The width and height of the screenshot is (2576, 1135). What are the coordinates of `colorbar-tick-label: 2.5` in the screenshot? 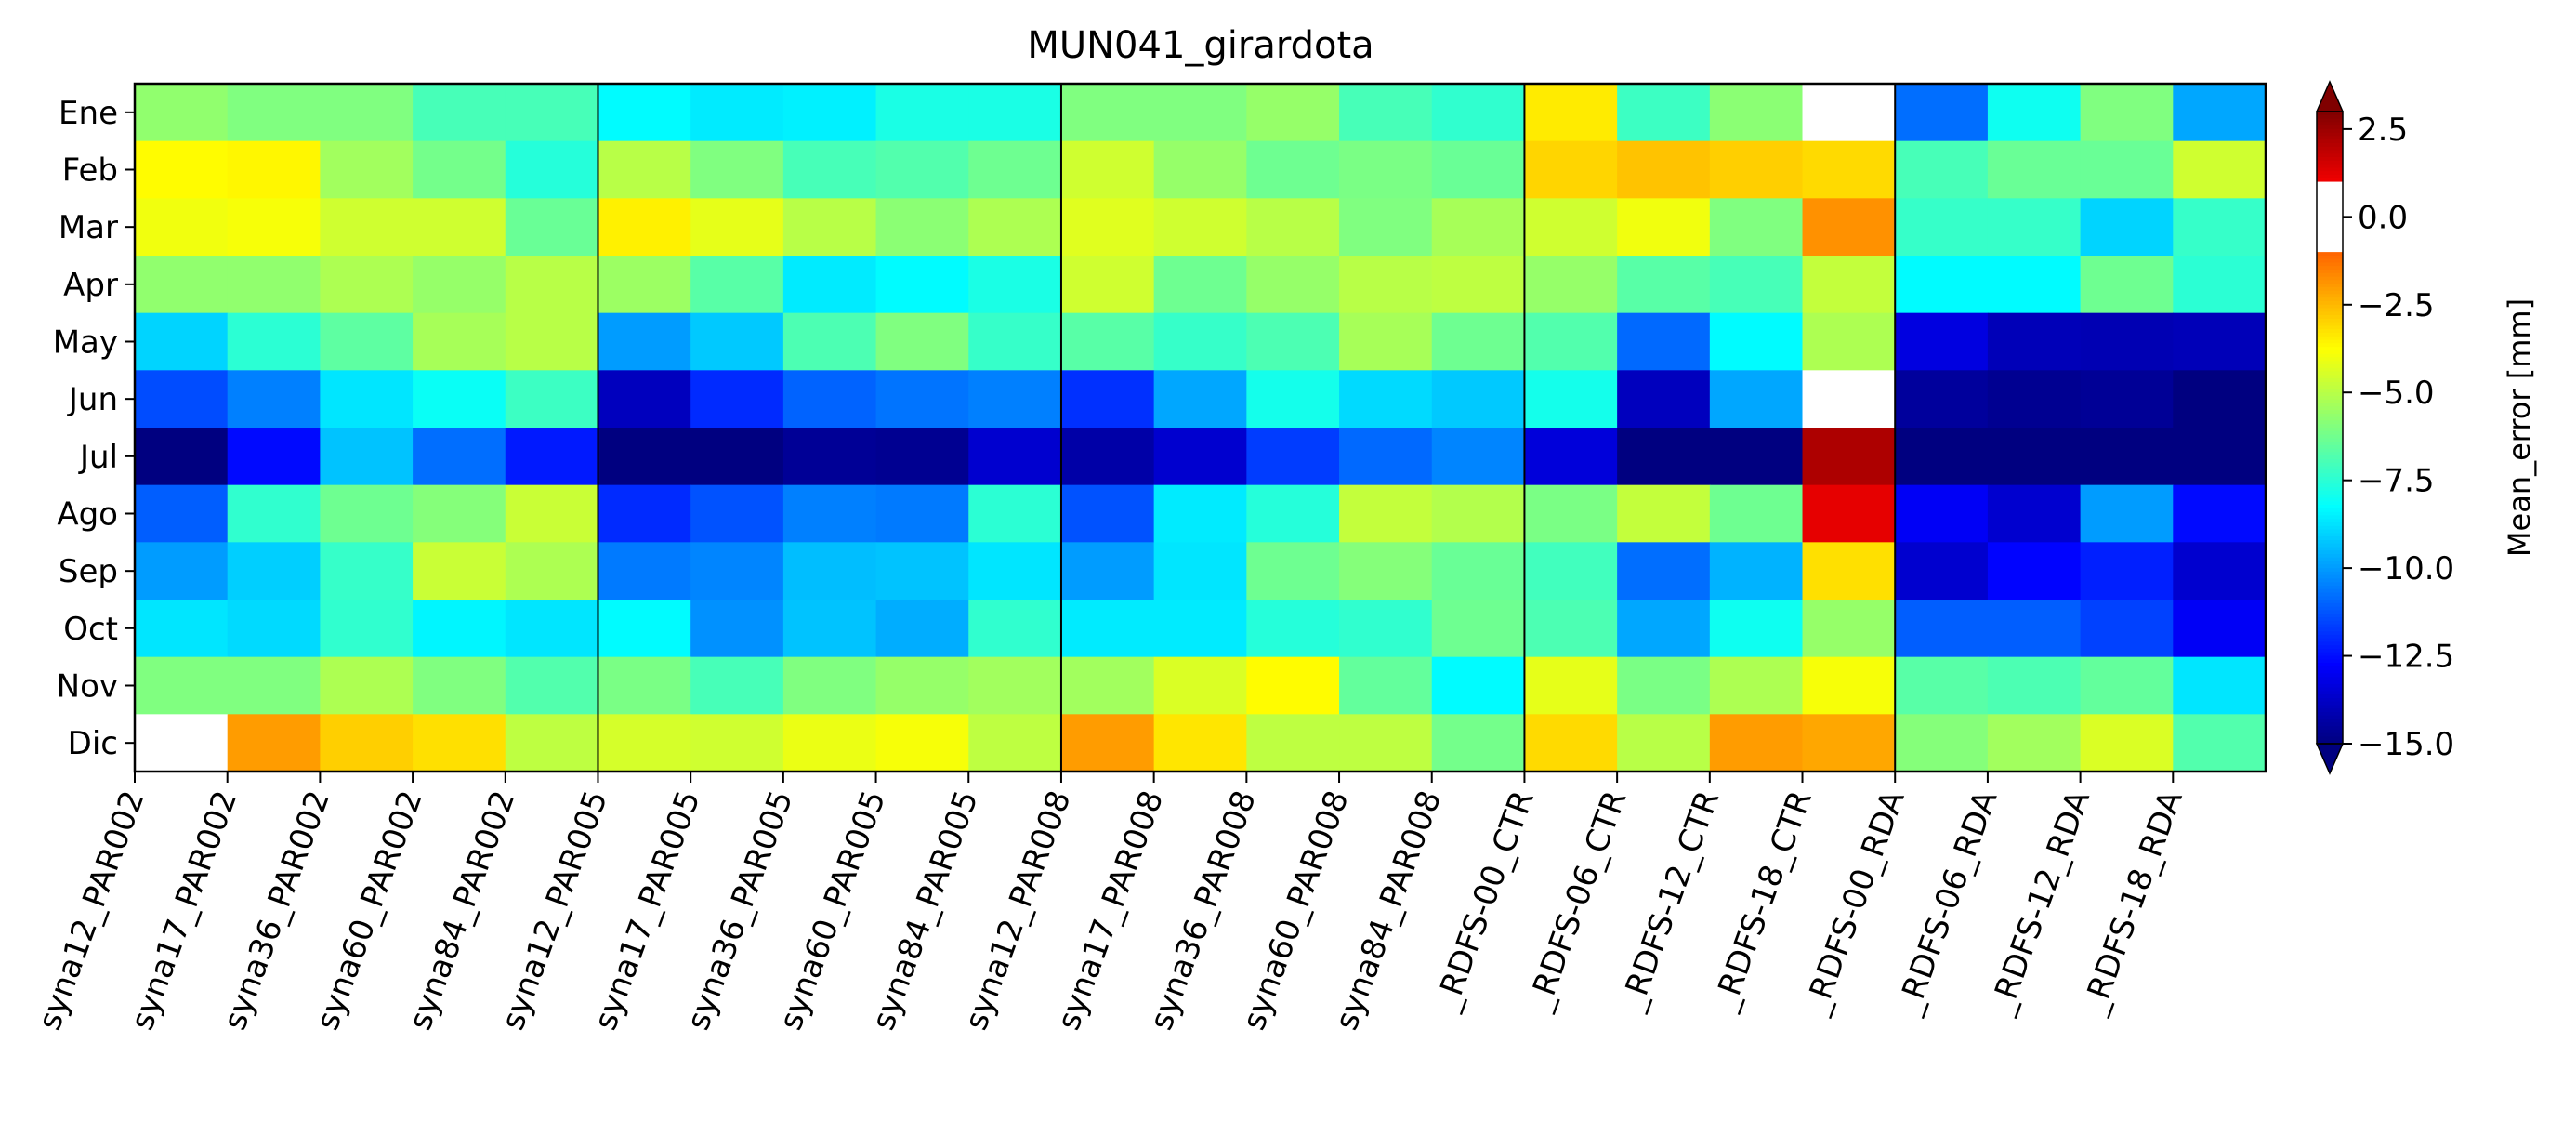 It's located at (2383, 130).